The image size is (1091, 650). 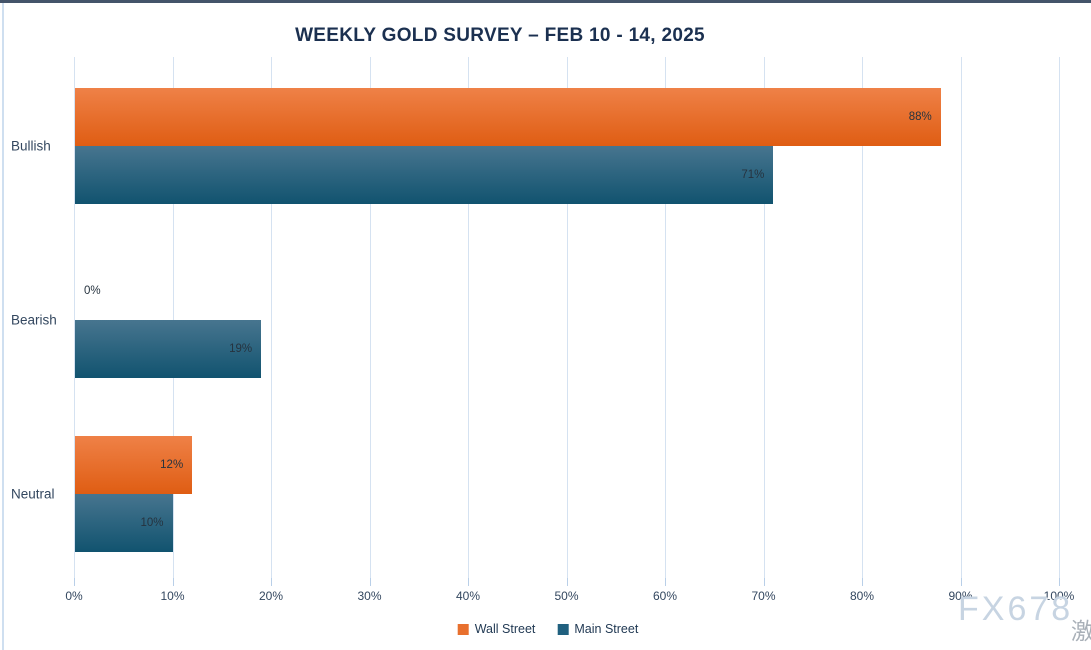 I want to click on data-label-wall-street-bearish: 0%, so click(x=92, y=291).